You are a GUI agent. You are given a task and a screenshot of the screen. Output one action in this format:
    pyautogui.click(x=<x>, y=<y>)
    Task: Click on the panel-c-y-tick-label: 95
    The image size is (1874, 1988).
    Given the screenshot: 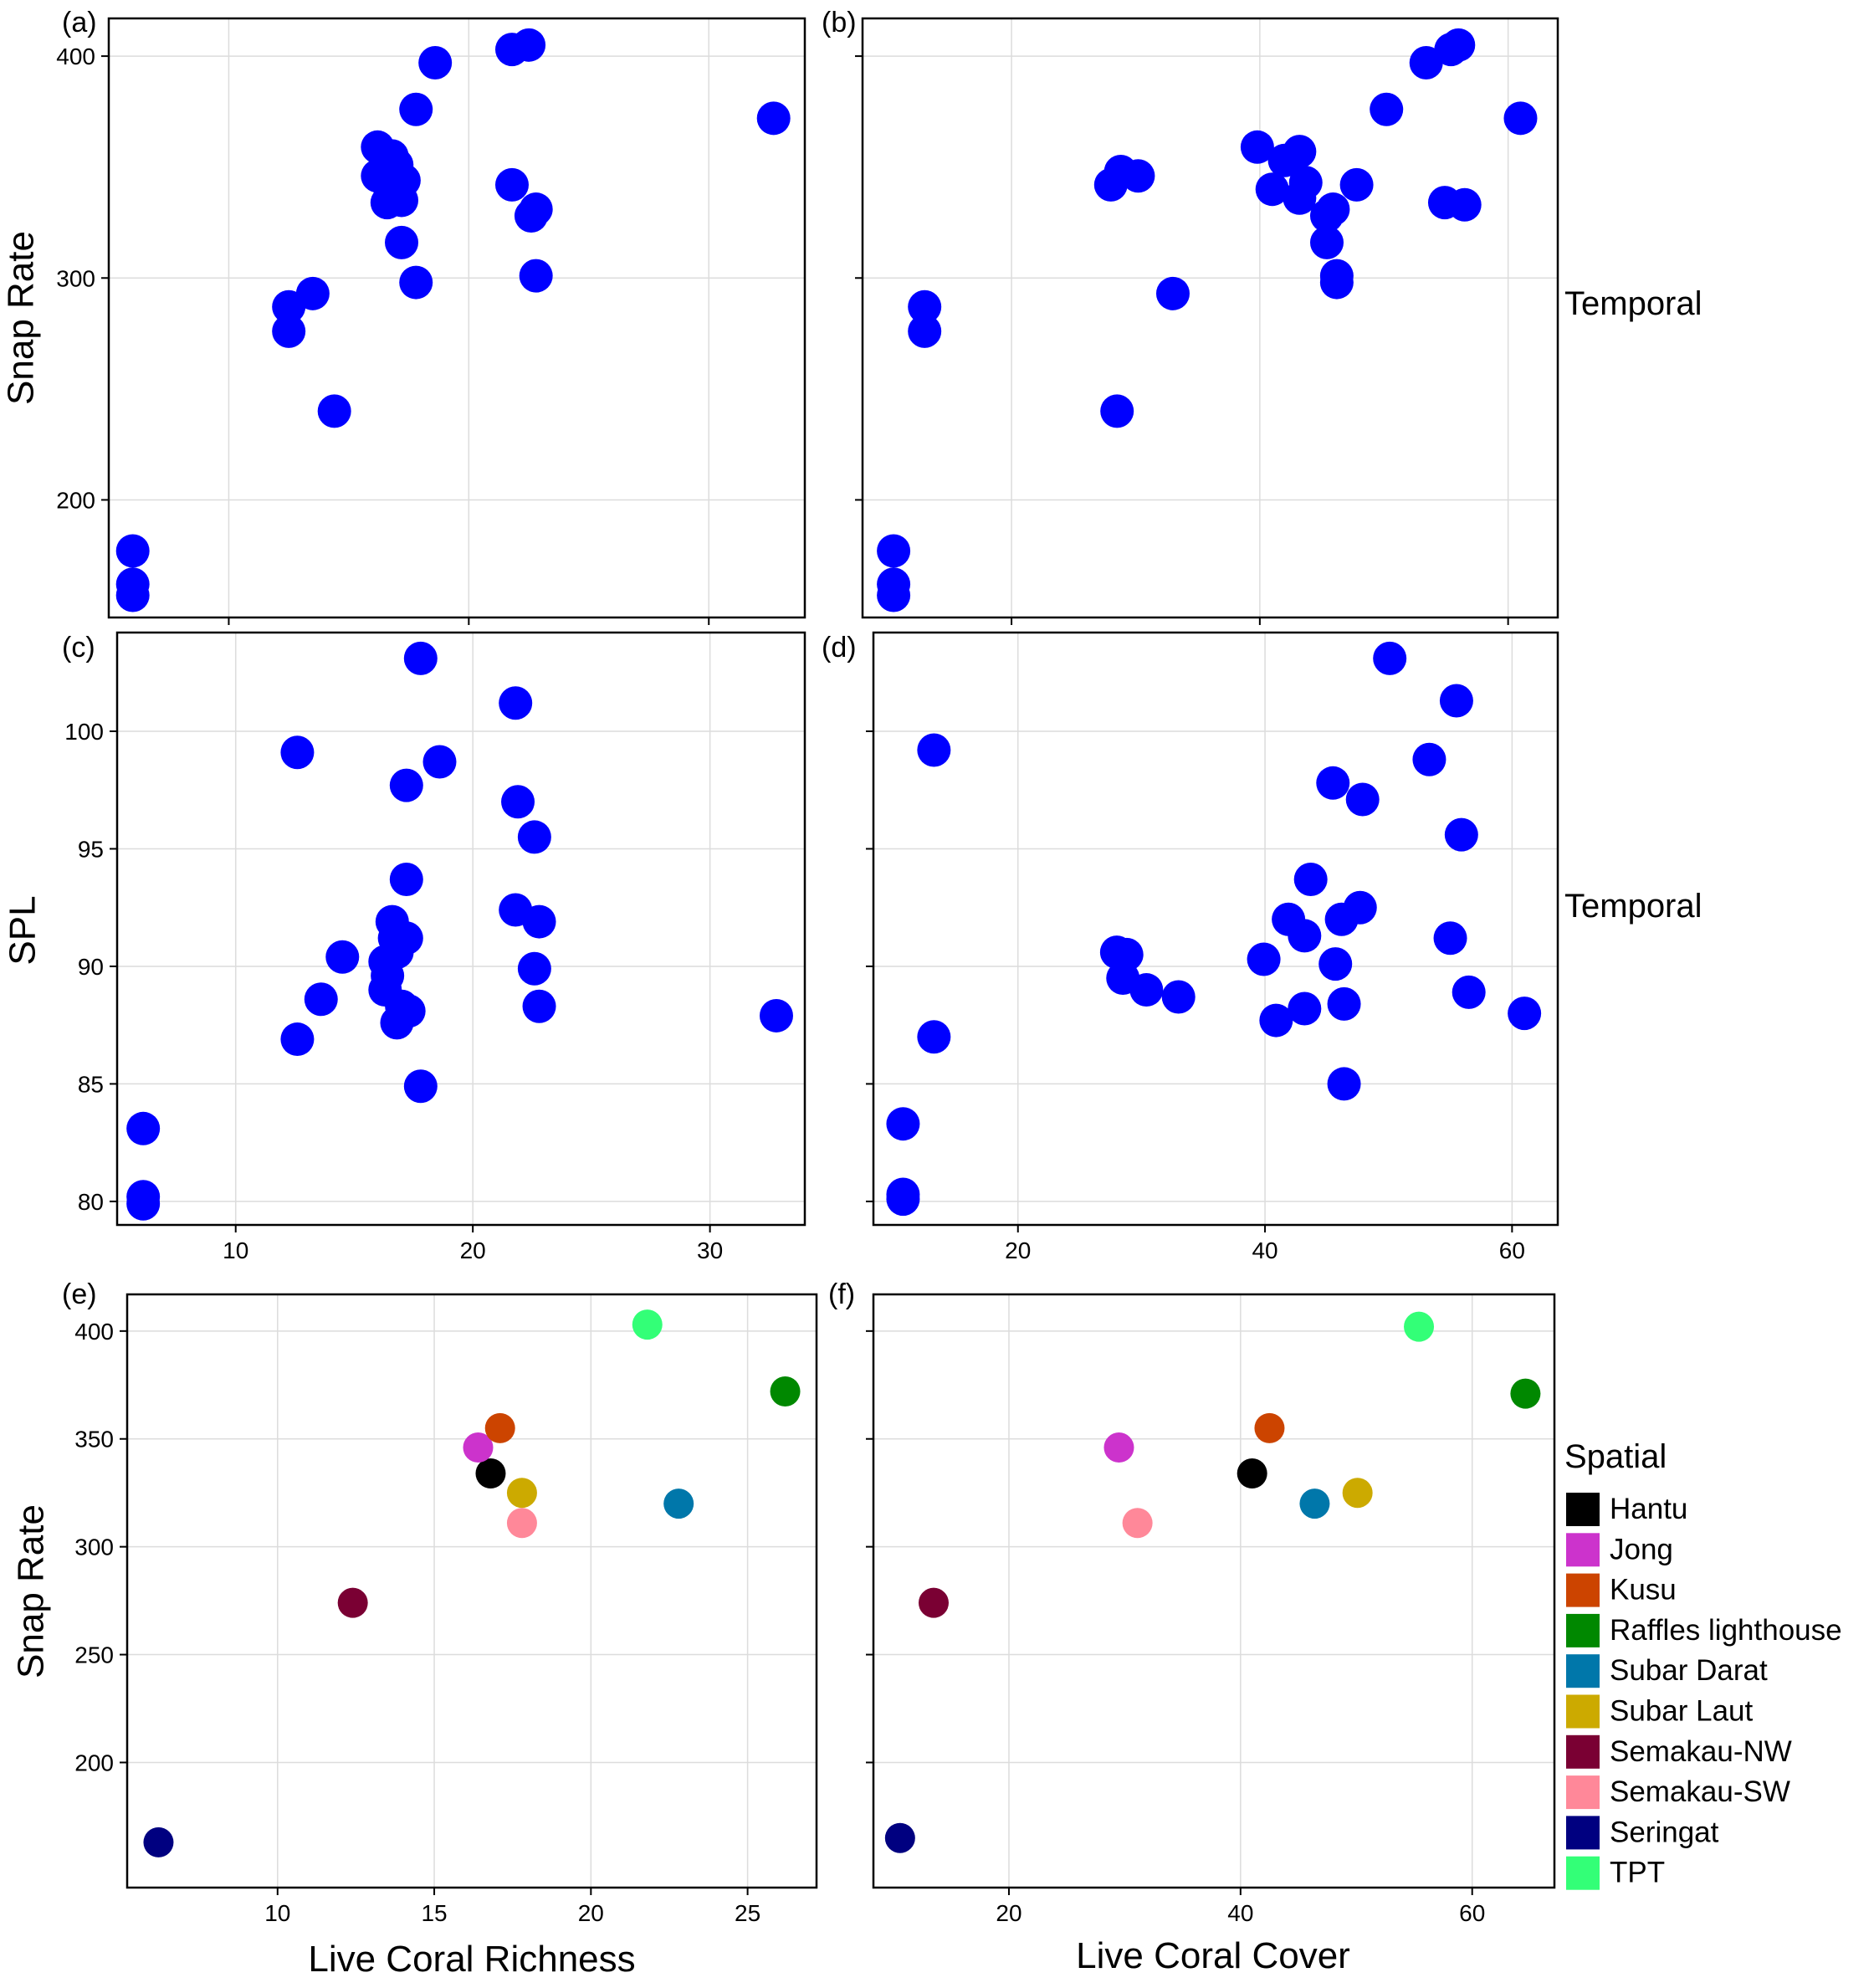 What is the action you would take?
    pyautogui.click(x=91, y=849)
    